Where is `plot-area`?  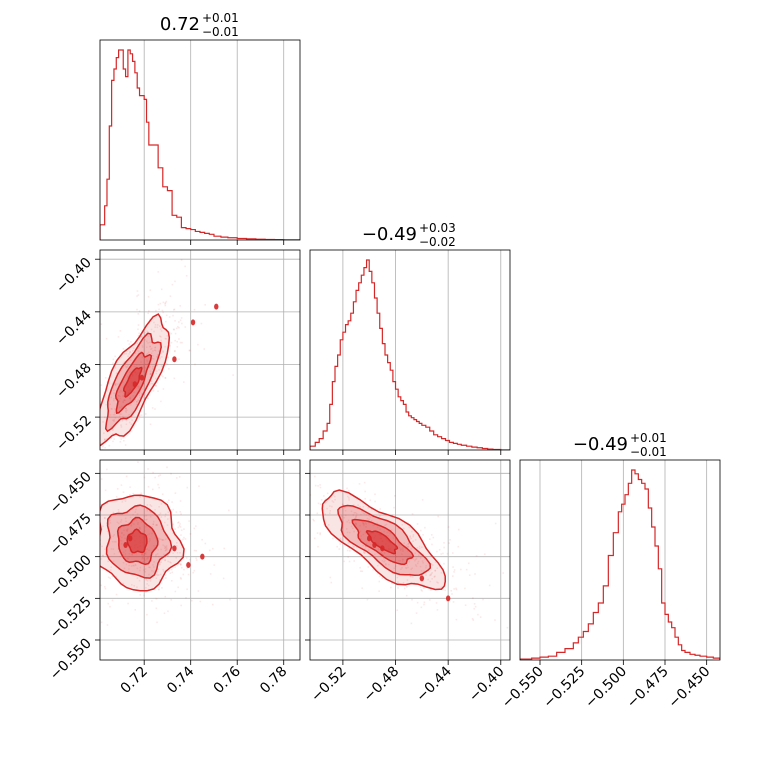
plot-area is located at coordinates (410, 354).